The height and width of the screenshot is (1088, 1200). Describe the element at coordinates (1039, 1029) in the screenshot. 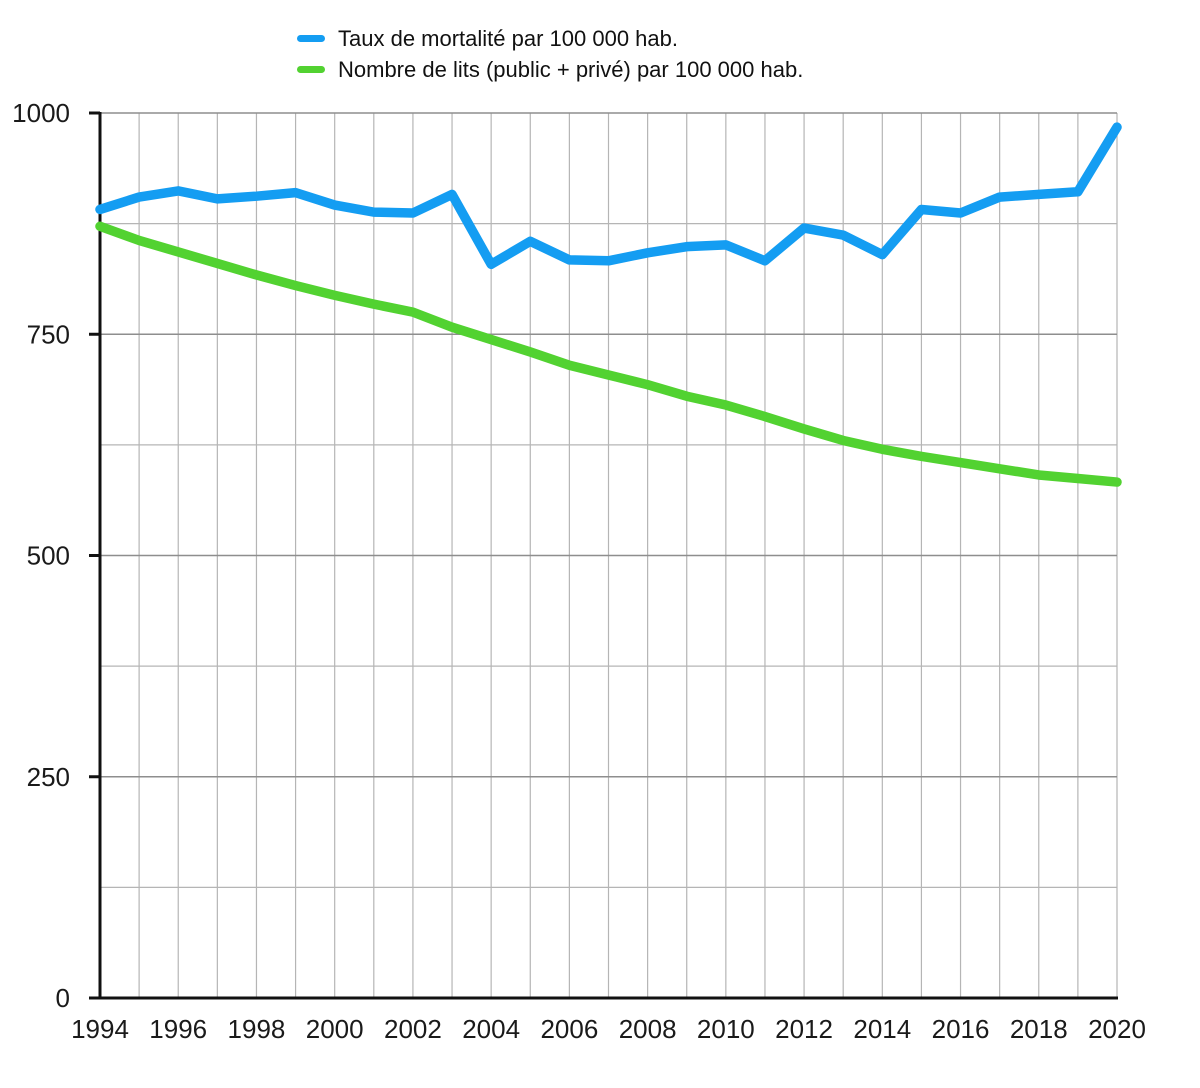

I see `x-tick-label: 2018` at that location.